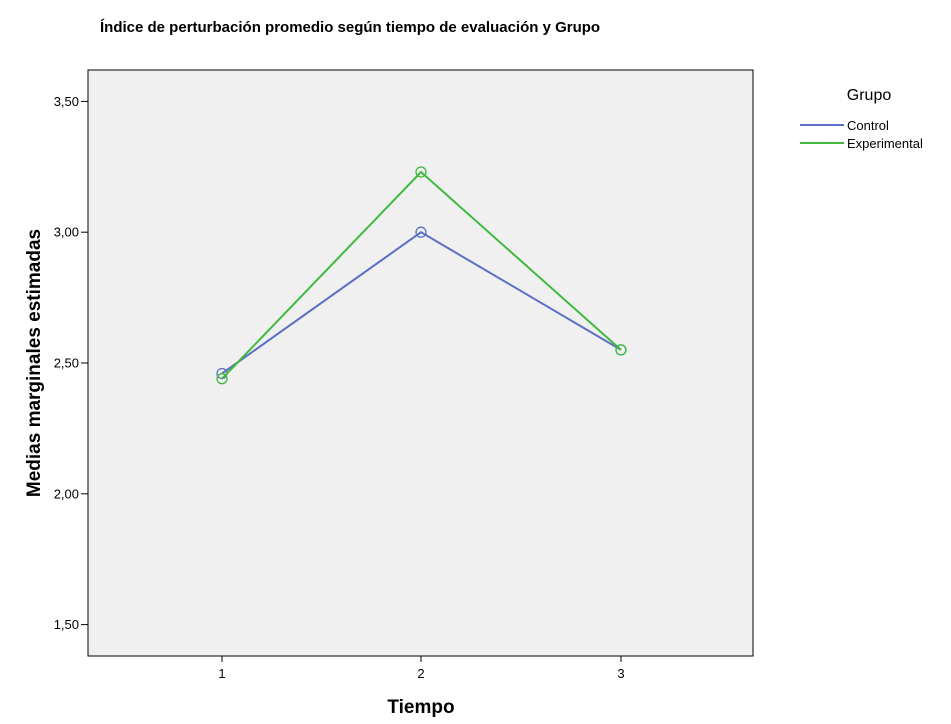 The image size is (951, 724). Describe the element at coordinates (885, 143) in the screenshot. I see `legend-label-experimental: Experimental` at that location.